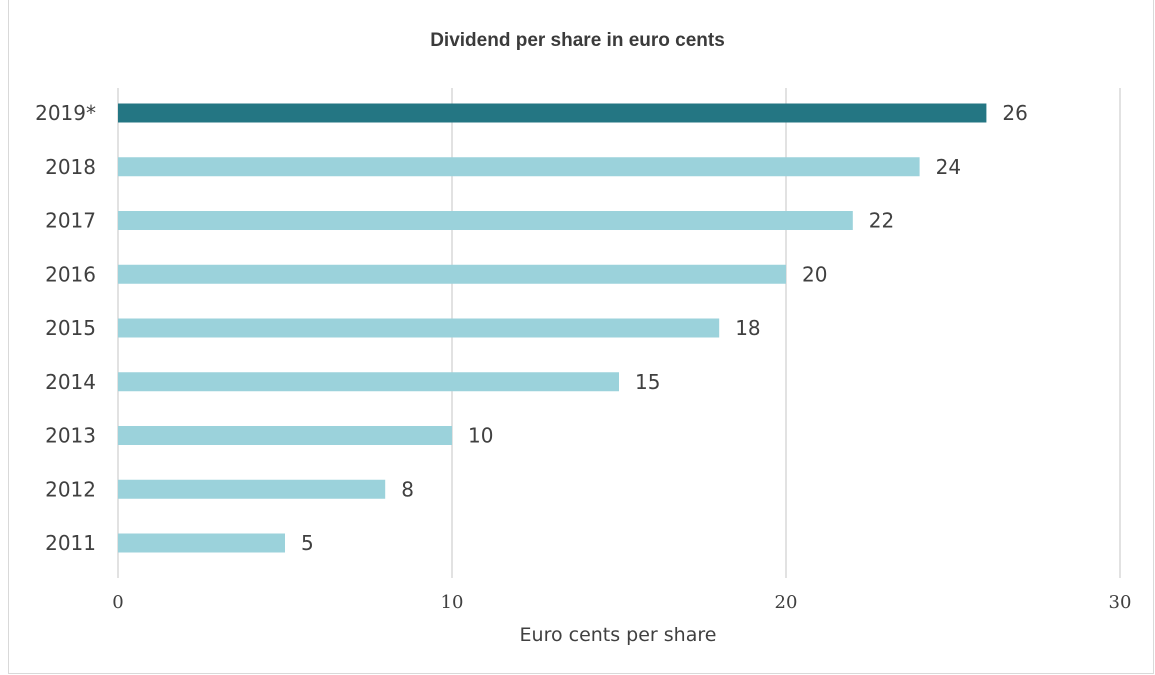 This screenshot has width=1155, height=675. Describe the element at coordinates (70, 167) in the screenshot. I see `category-label: 2018` at that location.